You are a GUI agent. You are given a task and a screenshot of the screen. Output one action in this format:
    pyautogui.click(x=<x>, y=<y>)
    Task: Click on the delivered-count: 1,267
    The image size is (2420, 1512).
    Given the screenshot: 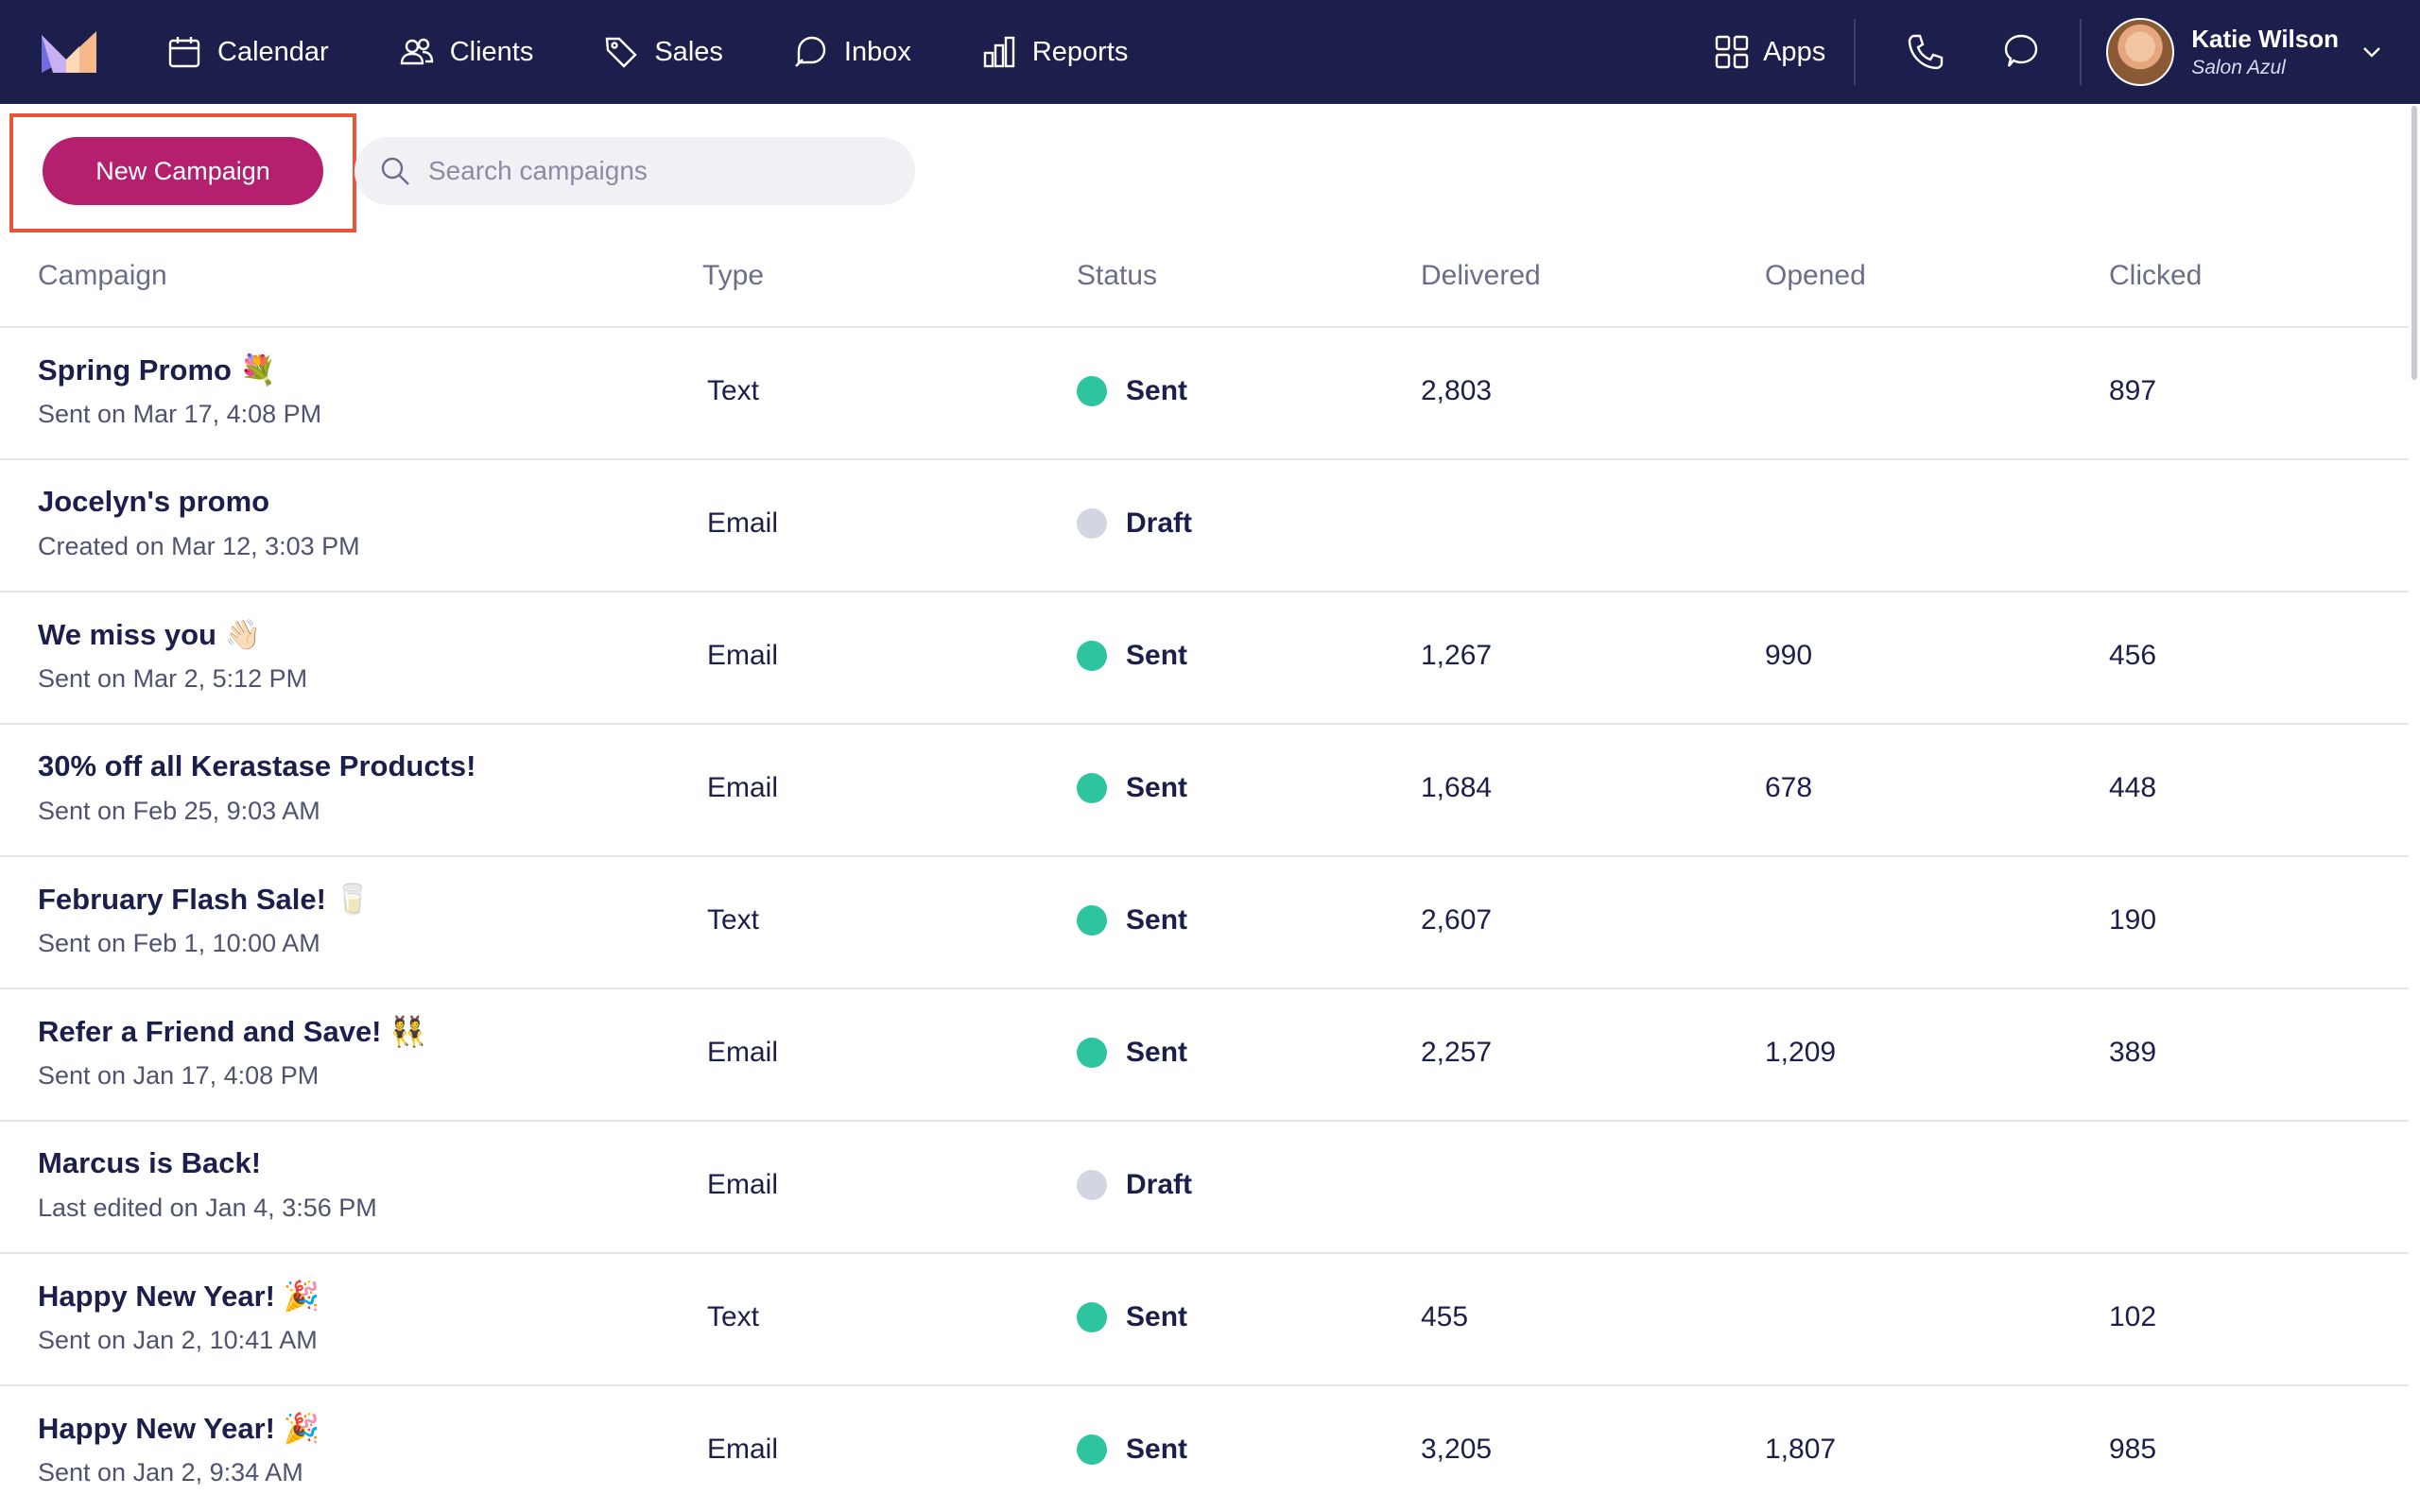 What is the action you would take?
    pyautogui.click(x=1457, y=655)
    